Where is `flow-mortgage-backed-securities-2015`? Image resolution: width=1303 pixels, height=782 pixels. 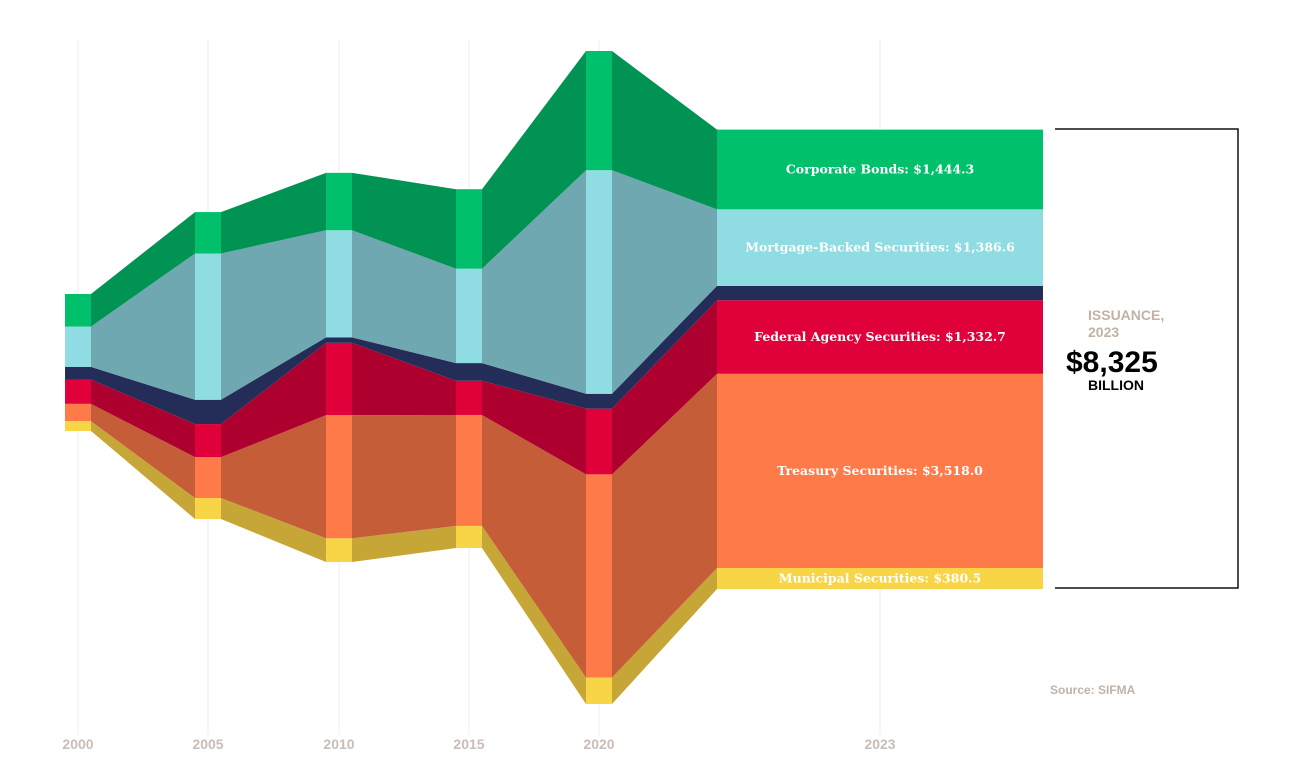
flow-mortgage-backed-securities-2015 is located at coordinates (534, 282).